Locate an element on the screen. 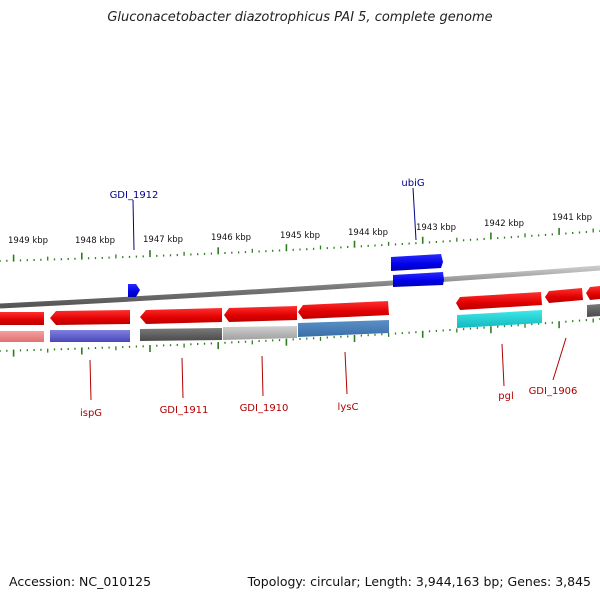 The image size is (600, 600). gene-arrow-gdi-1910 is located at coordinates (260, 314).